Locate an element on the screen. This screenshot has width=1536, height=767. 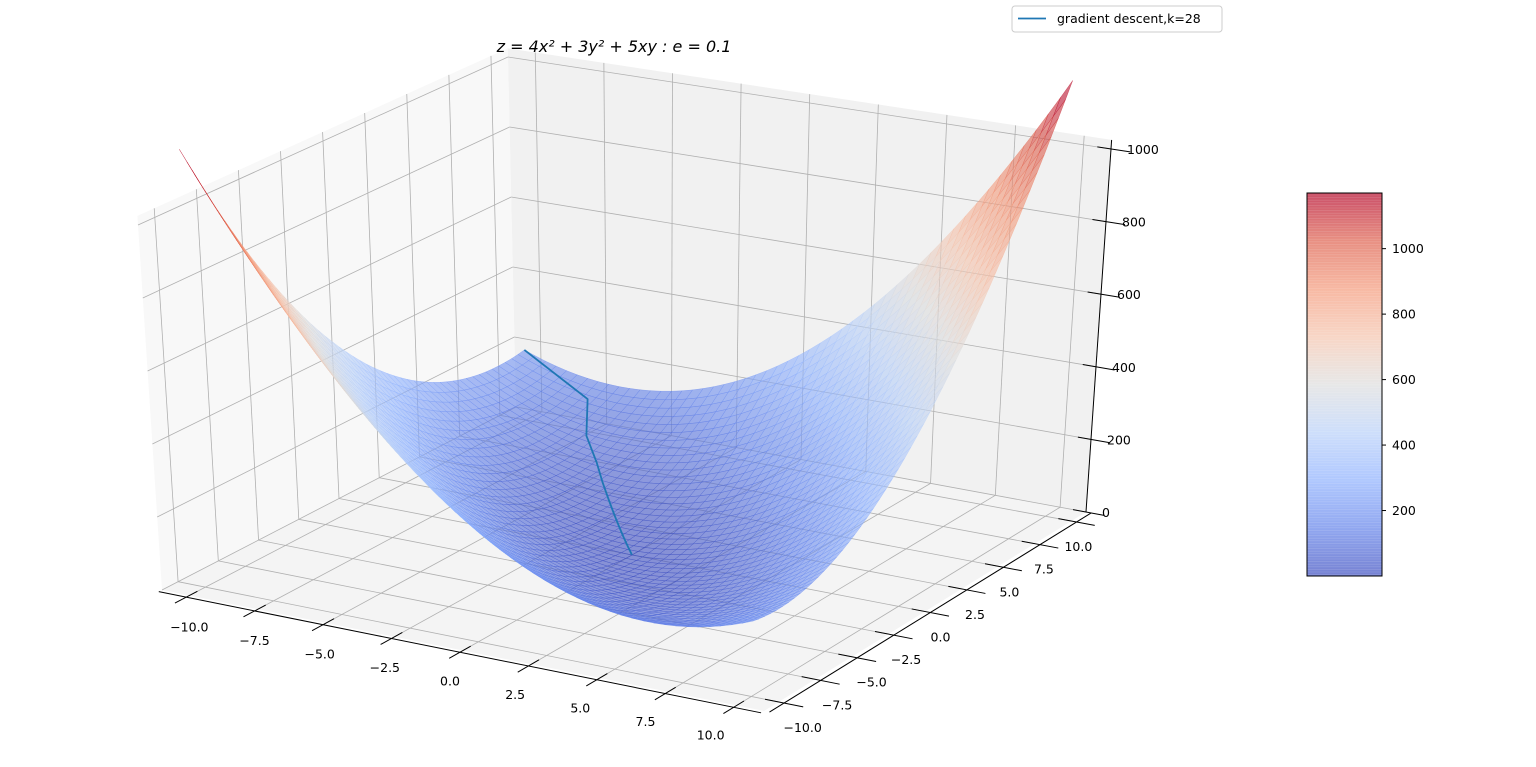
x-tick-label: 5.0 is located at coordinates (580, 708).